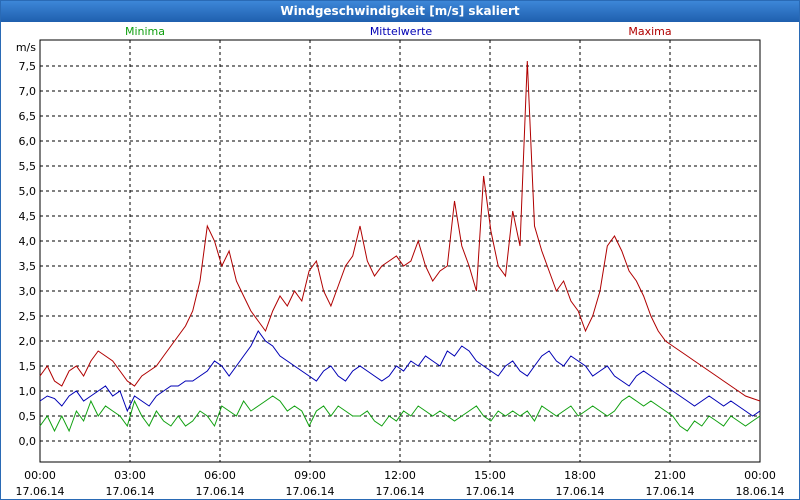 This screenshot has width=800, height=500. What do you see at coordinates (28, 216) in the screenshot?
I see `y-tick-label: 4,5` at bounding box center [28, 216].